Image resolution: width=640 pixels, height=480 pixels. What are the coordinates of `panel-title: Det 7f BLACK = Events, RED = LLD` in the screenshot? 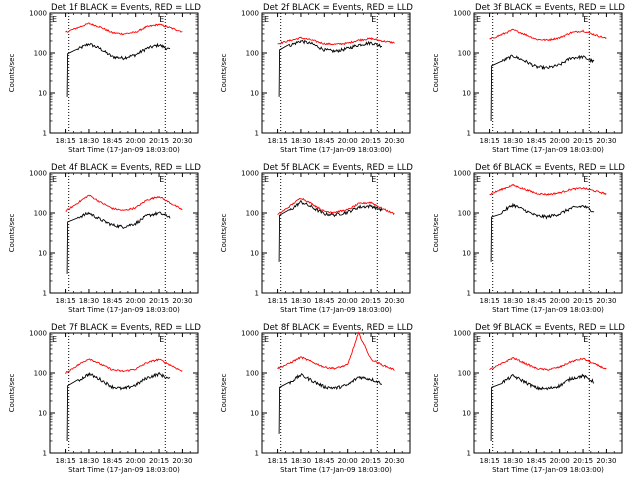 It's located at (126, 328).